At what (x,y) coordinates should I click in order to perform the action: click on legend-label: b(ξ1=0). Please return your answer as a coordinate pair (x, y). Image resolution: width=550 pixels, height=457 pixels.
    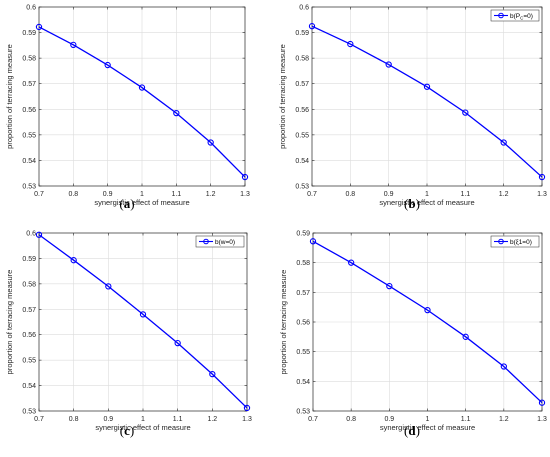
    Looking at the image, I should click on (521, 242).